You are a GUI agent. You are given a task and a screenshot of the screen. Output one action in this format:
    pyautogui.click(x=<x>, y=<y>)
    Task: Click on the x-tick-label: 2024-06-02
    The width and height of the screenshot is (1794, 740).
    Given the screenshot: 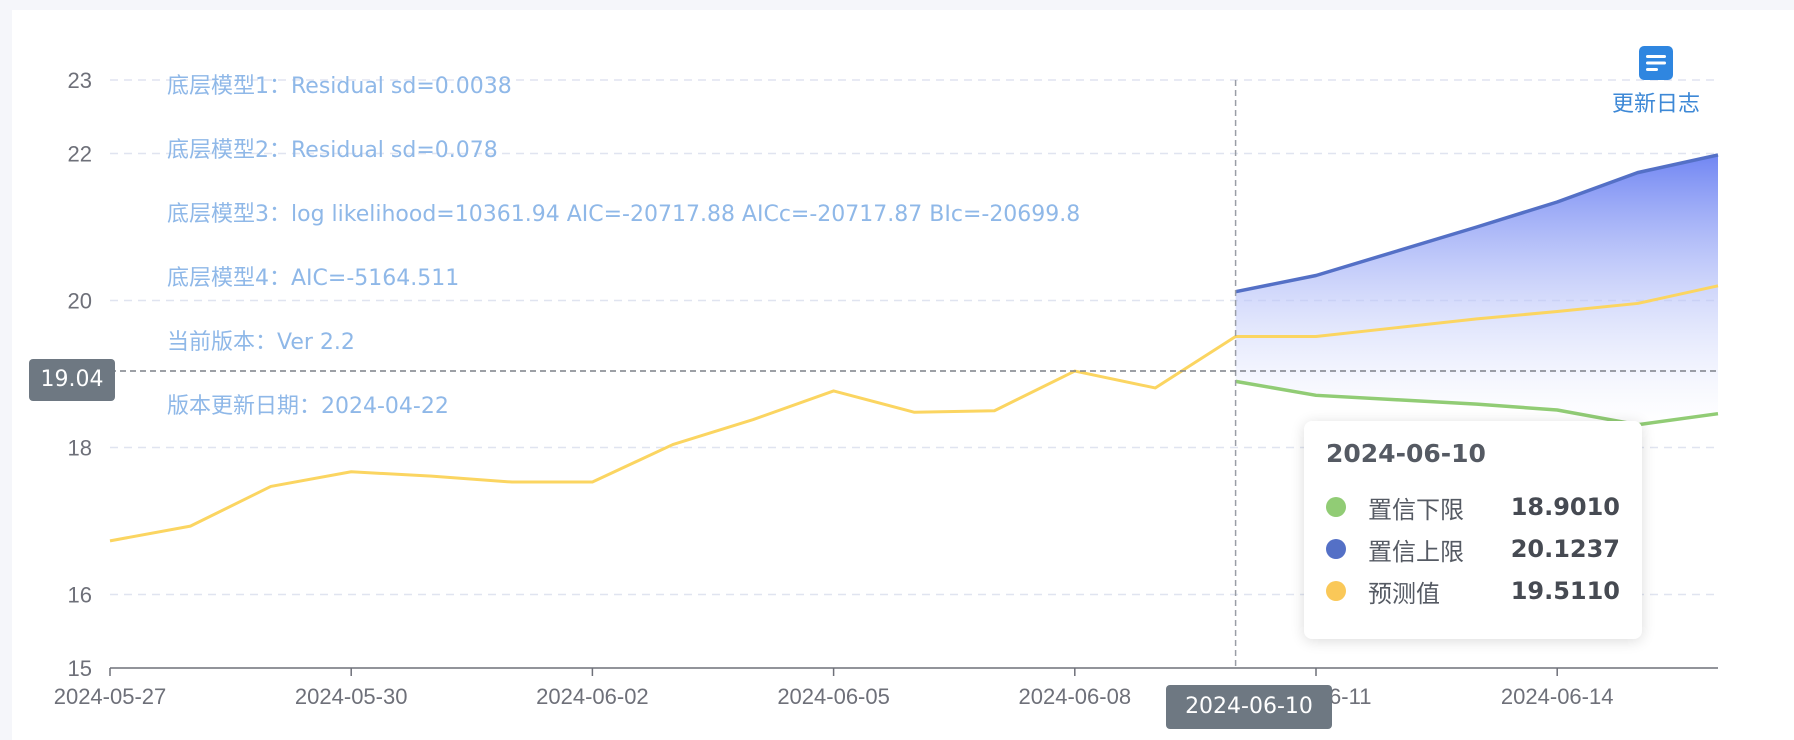 What is the action you would take?
    pyautogui.click(x=592, y=696)
    